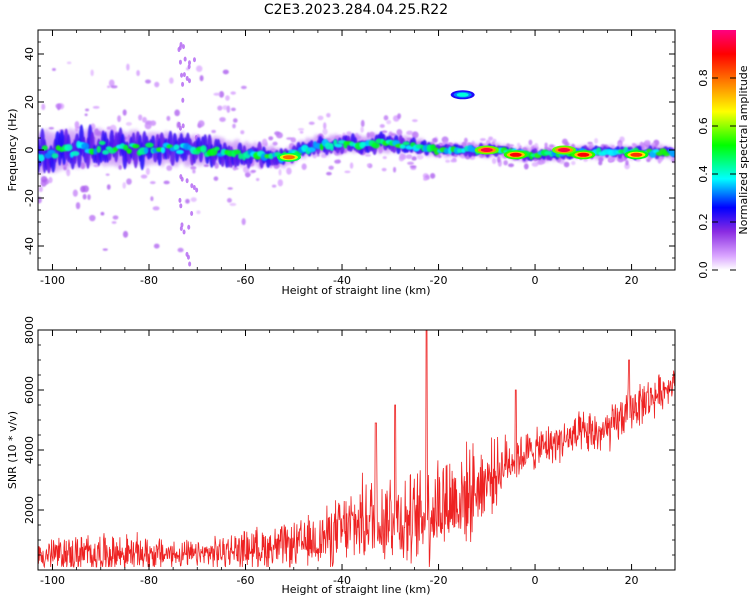 Image resolution: width=750 pixels, height=600 pixels. Describe the element at coordinates (29, 150) in the screenshot. I see `y-tick-label: 0` at that location.